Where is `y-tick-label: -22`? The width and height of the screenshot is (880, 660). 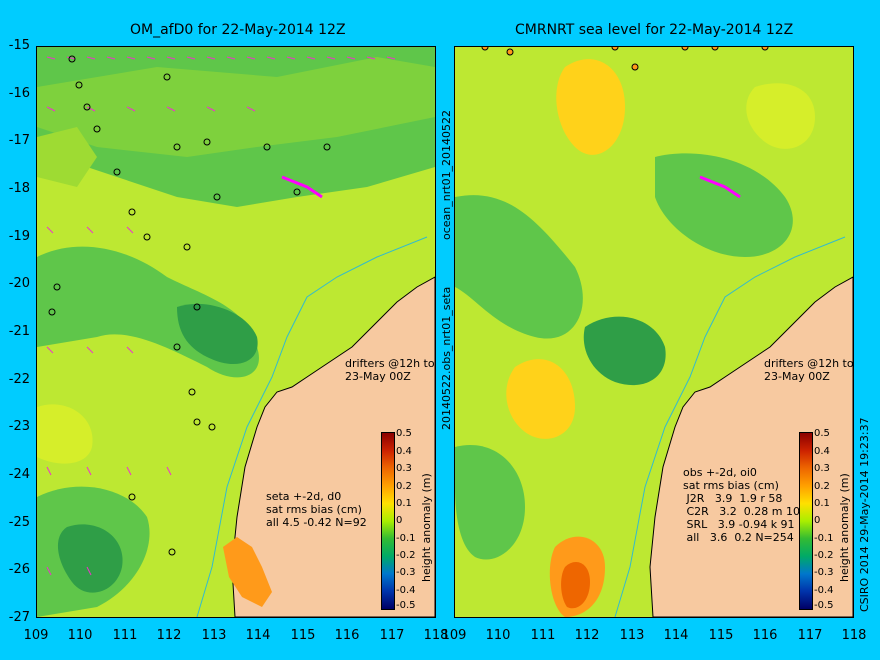
y-tick-label: -22 is located at coordinates (19, 379).